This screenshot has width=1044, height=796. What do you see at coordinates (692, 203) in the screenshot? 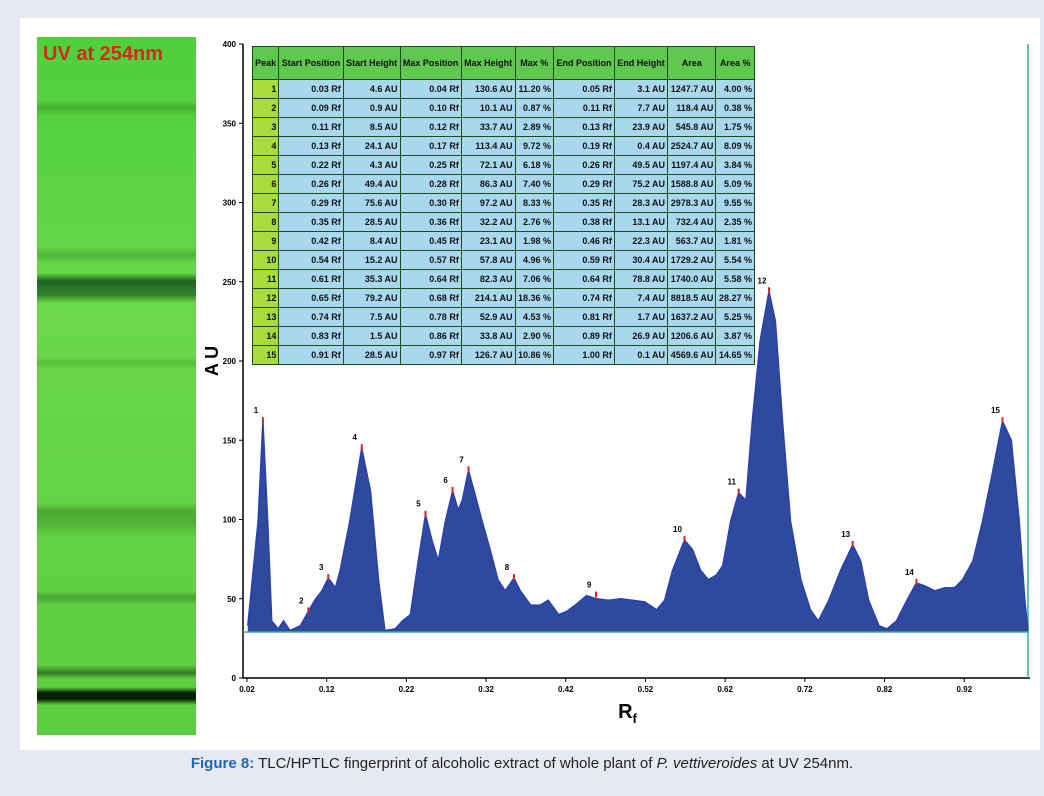
I see `table-cell: 2978.3 AU` at bounding box center [692, 203].